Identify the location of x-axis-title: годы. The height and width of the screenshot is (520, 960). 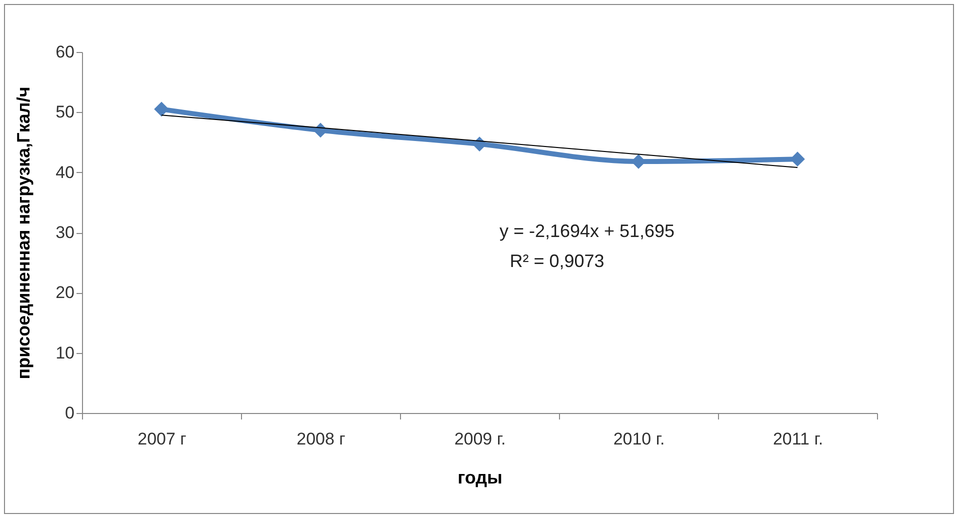
(480, 478).